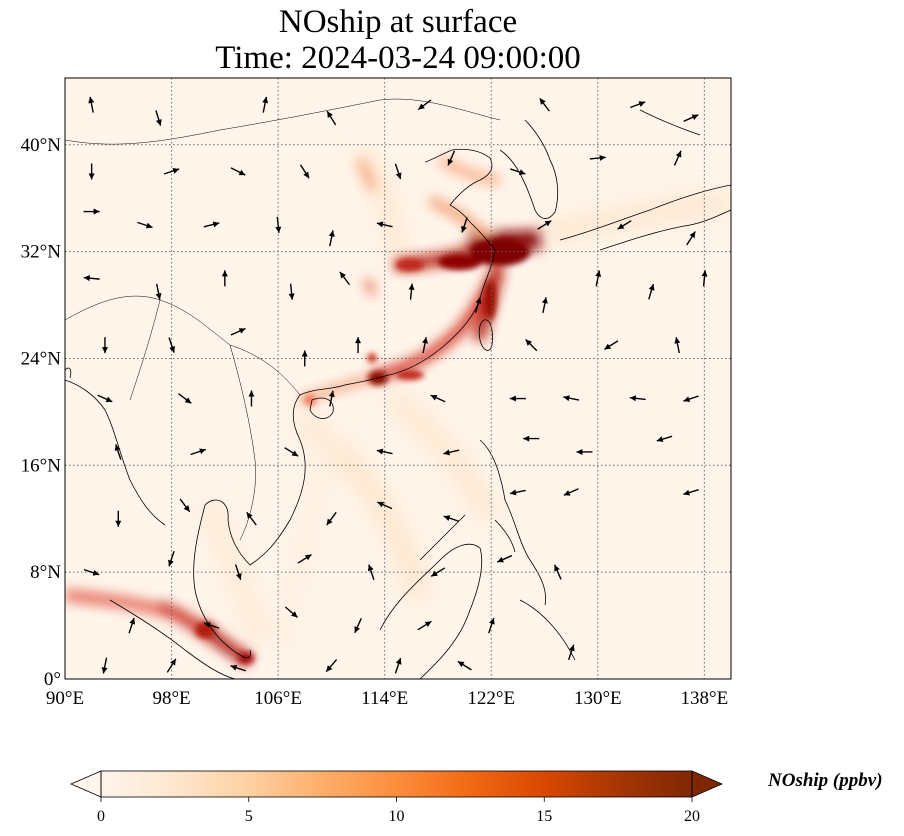 The height and width of the screenshot is (836, 904). I want to click on lat-tick-label: 24°N, so click(41, 358).